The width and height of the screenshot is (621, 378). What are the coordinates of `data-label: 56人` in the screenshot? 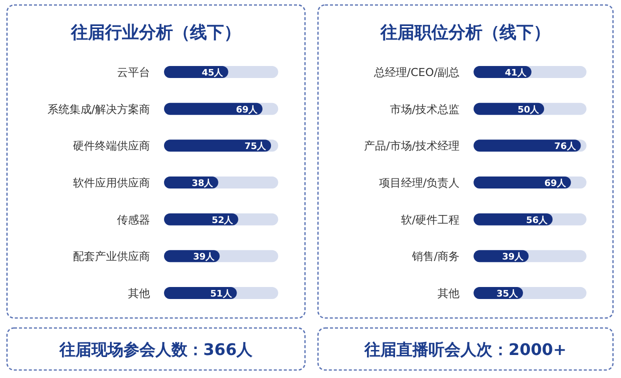 It's located at (537, 220).